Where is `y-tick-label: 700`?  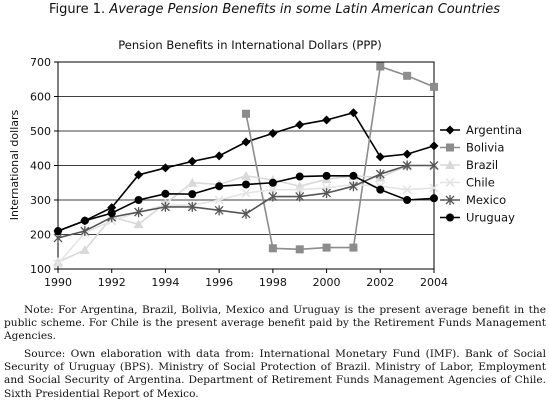 y-tick-label: 700 is located at coordinates (40, 62).